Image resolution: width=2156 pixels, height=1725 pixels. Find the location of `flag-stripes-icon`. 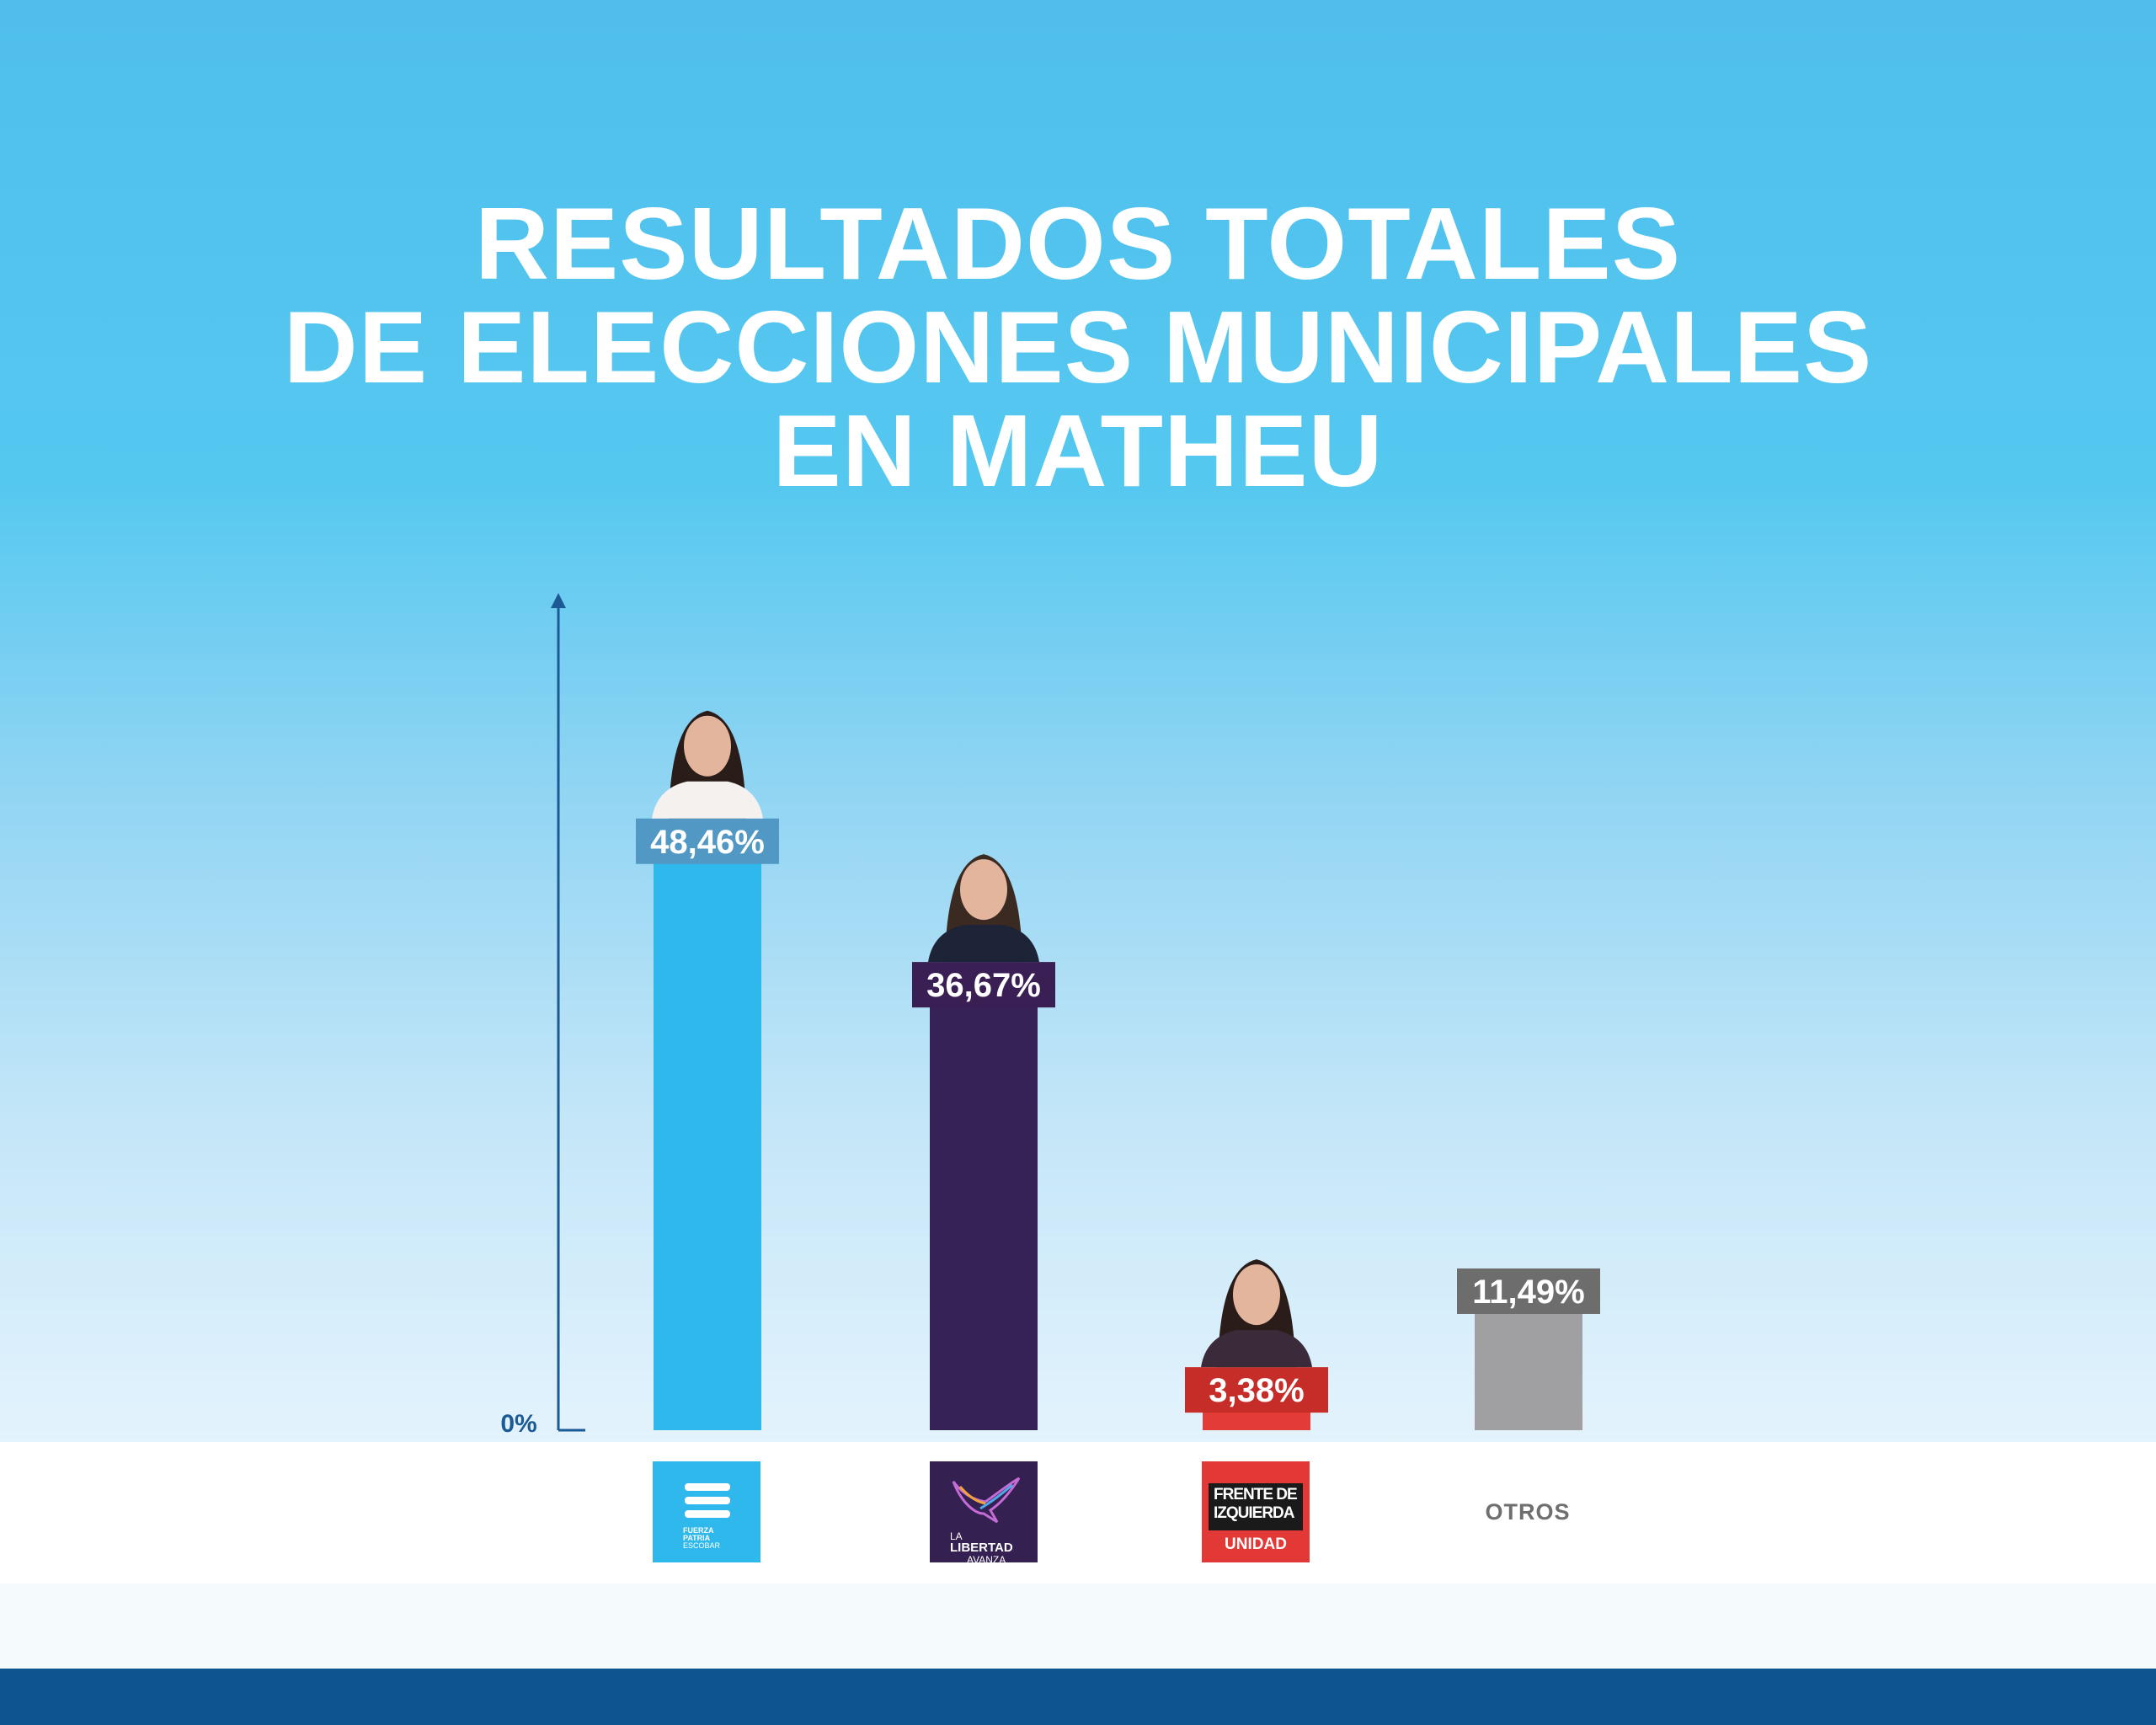

flag-stripes-icon is located at coordinates (707, 1487).